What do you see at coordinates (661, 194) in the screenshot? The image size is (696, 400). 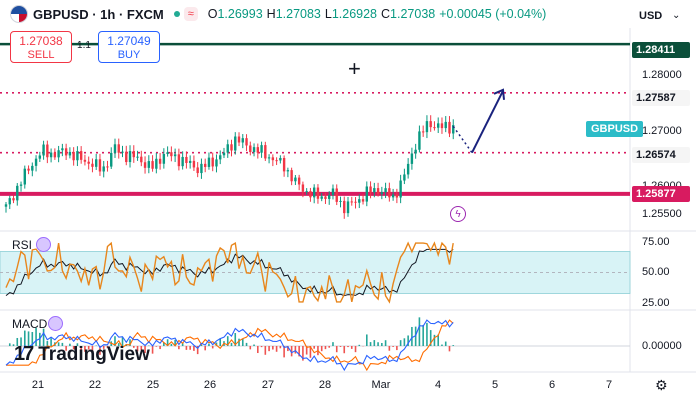 I see `price-tag-key-support: 1.25877` at bounding box center [661, 194].